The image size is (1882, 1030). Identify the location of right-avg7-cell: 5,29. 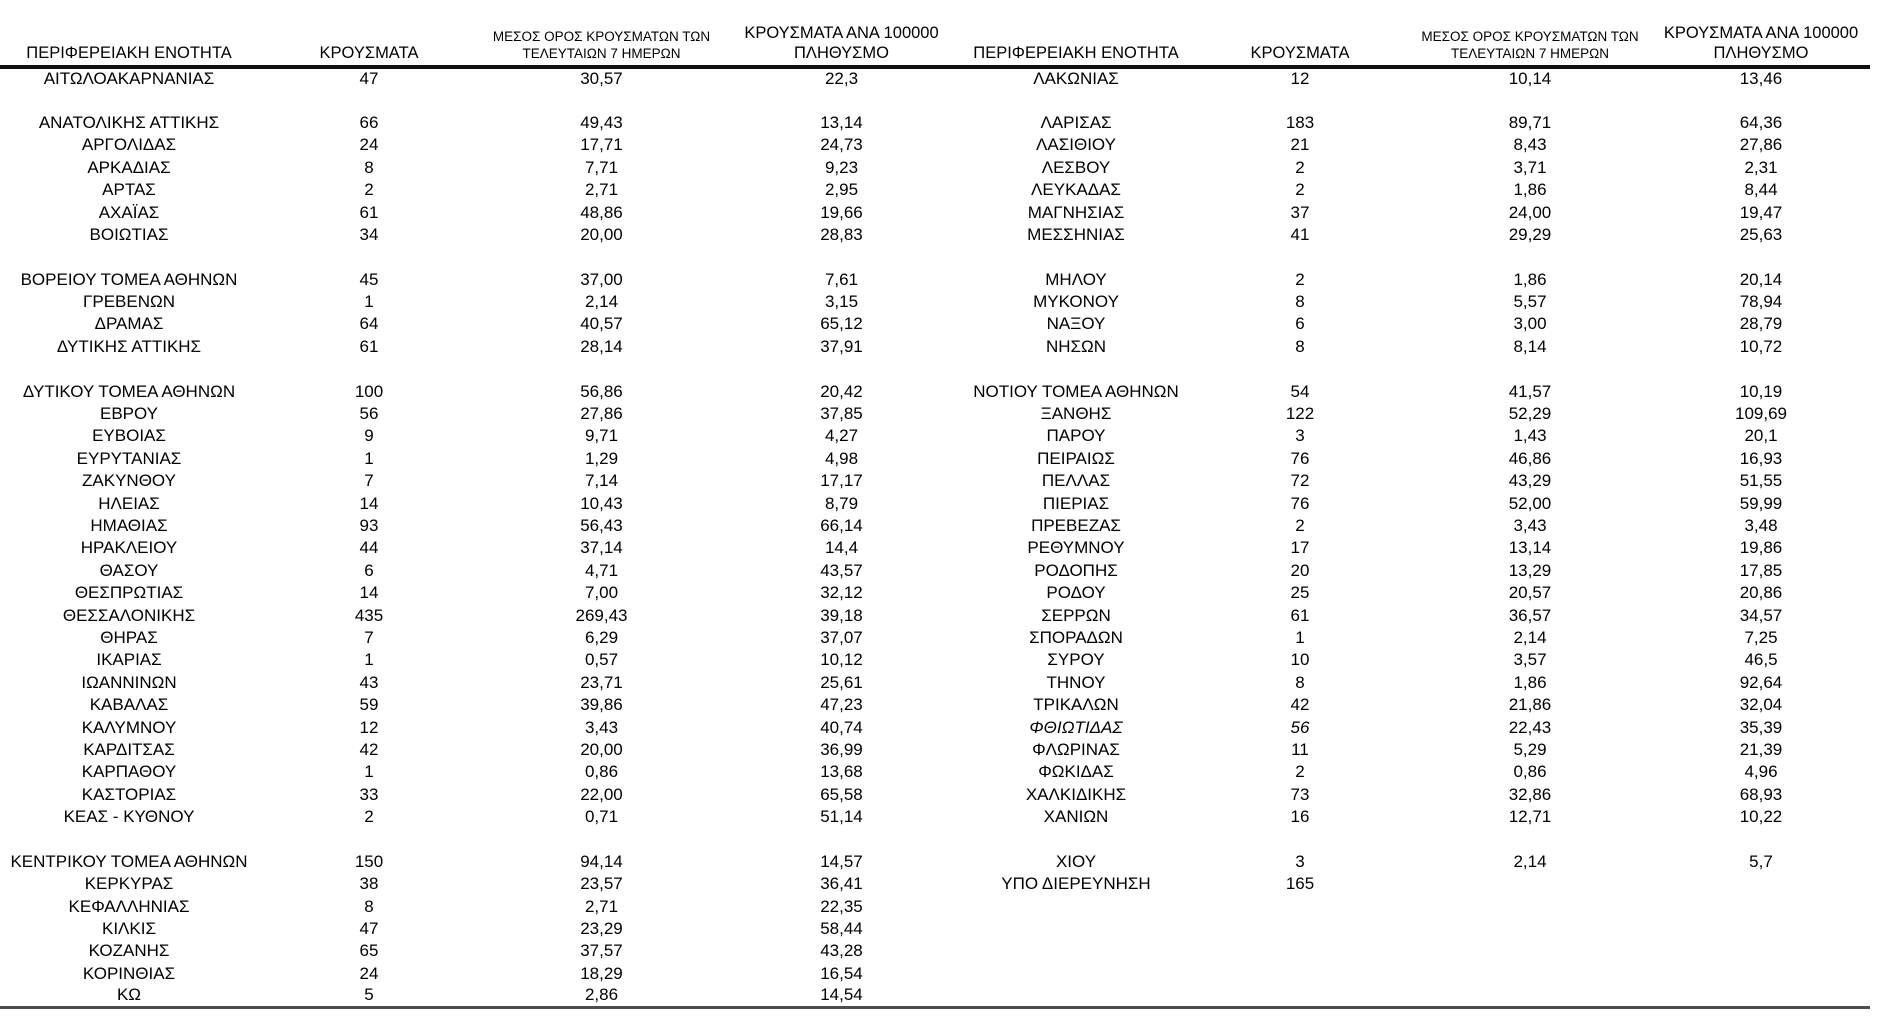
(1530, 749).